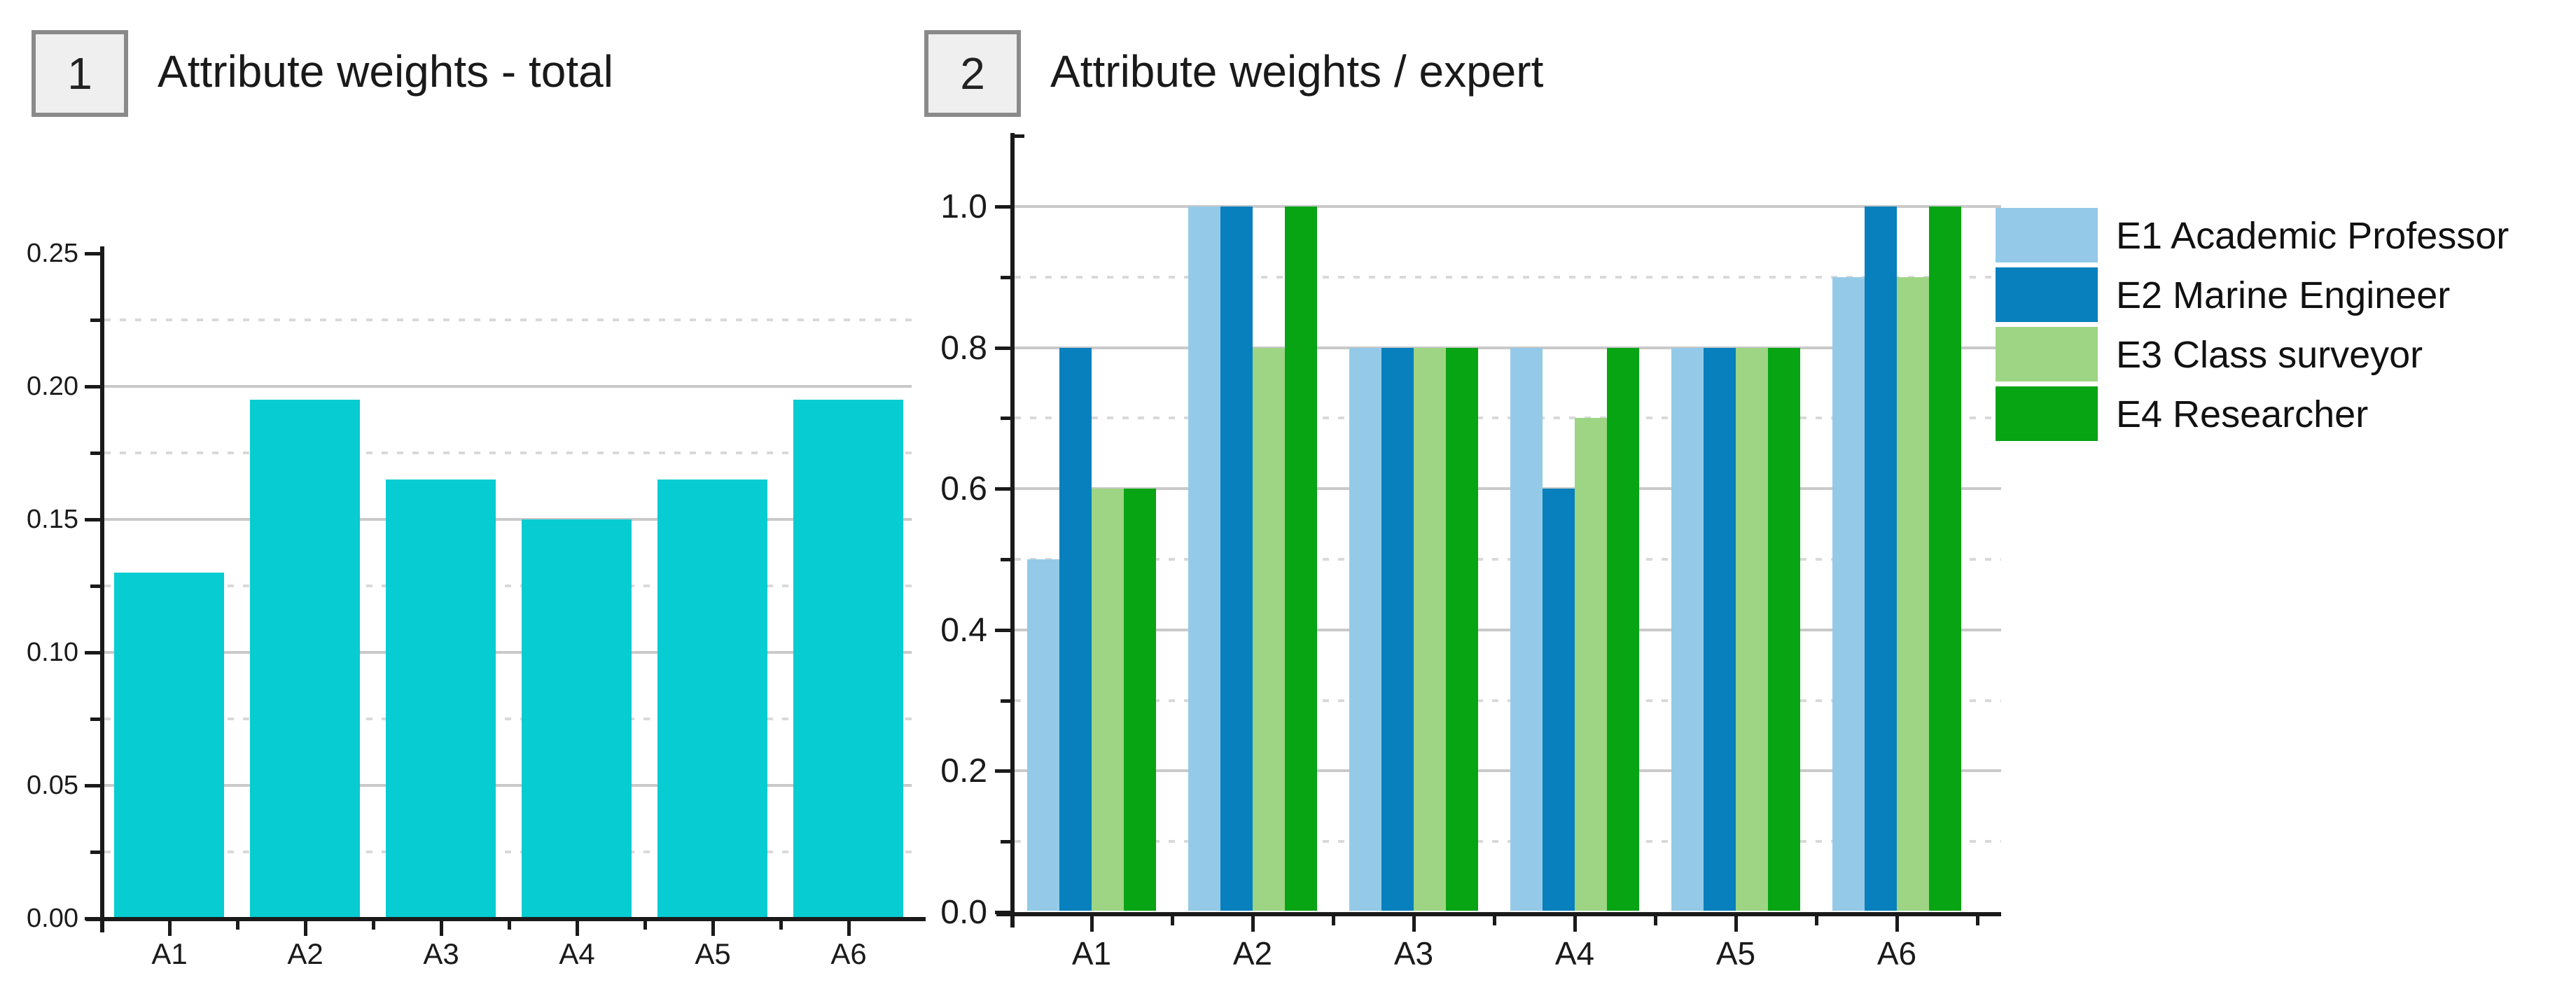  I want to click on chart1-x-tick-label: A2, so click(305, 953).